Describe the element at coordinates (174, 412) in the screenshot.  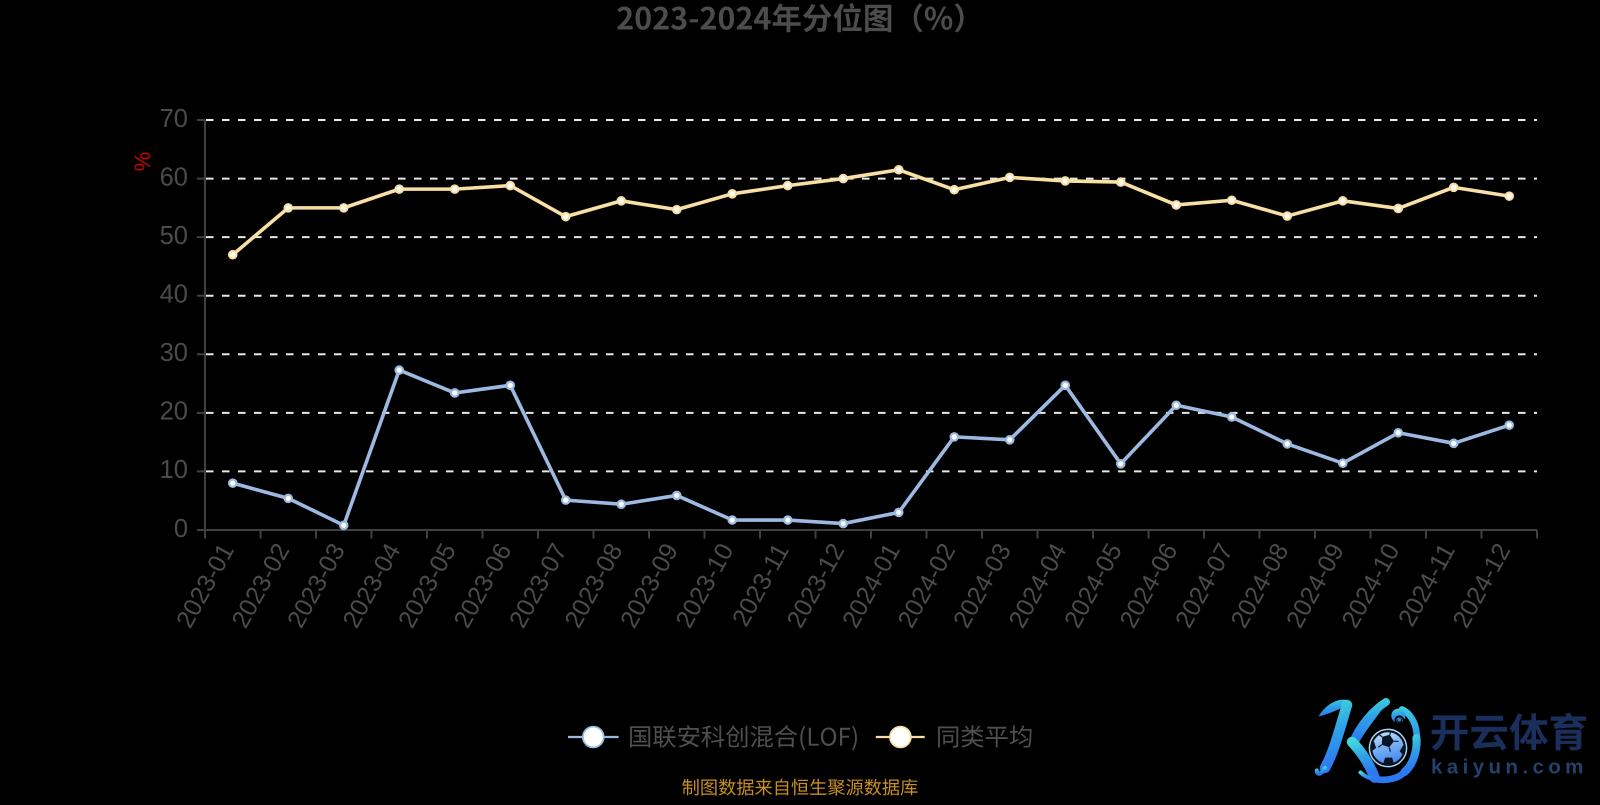
I see `svg-text: 20` at that location.